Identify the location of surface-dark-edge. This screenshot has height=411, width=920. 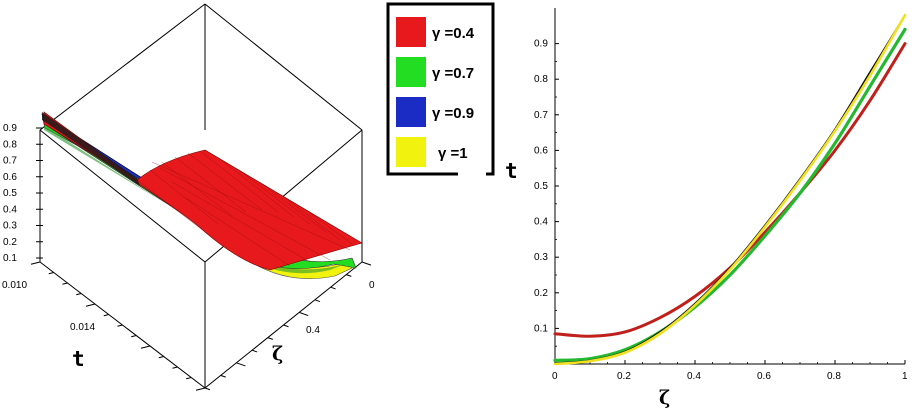
(91, 149).